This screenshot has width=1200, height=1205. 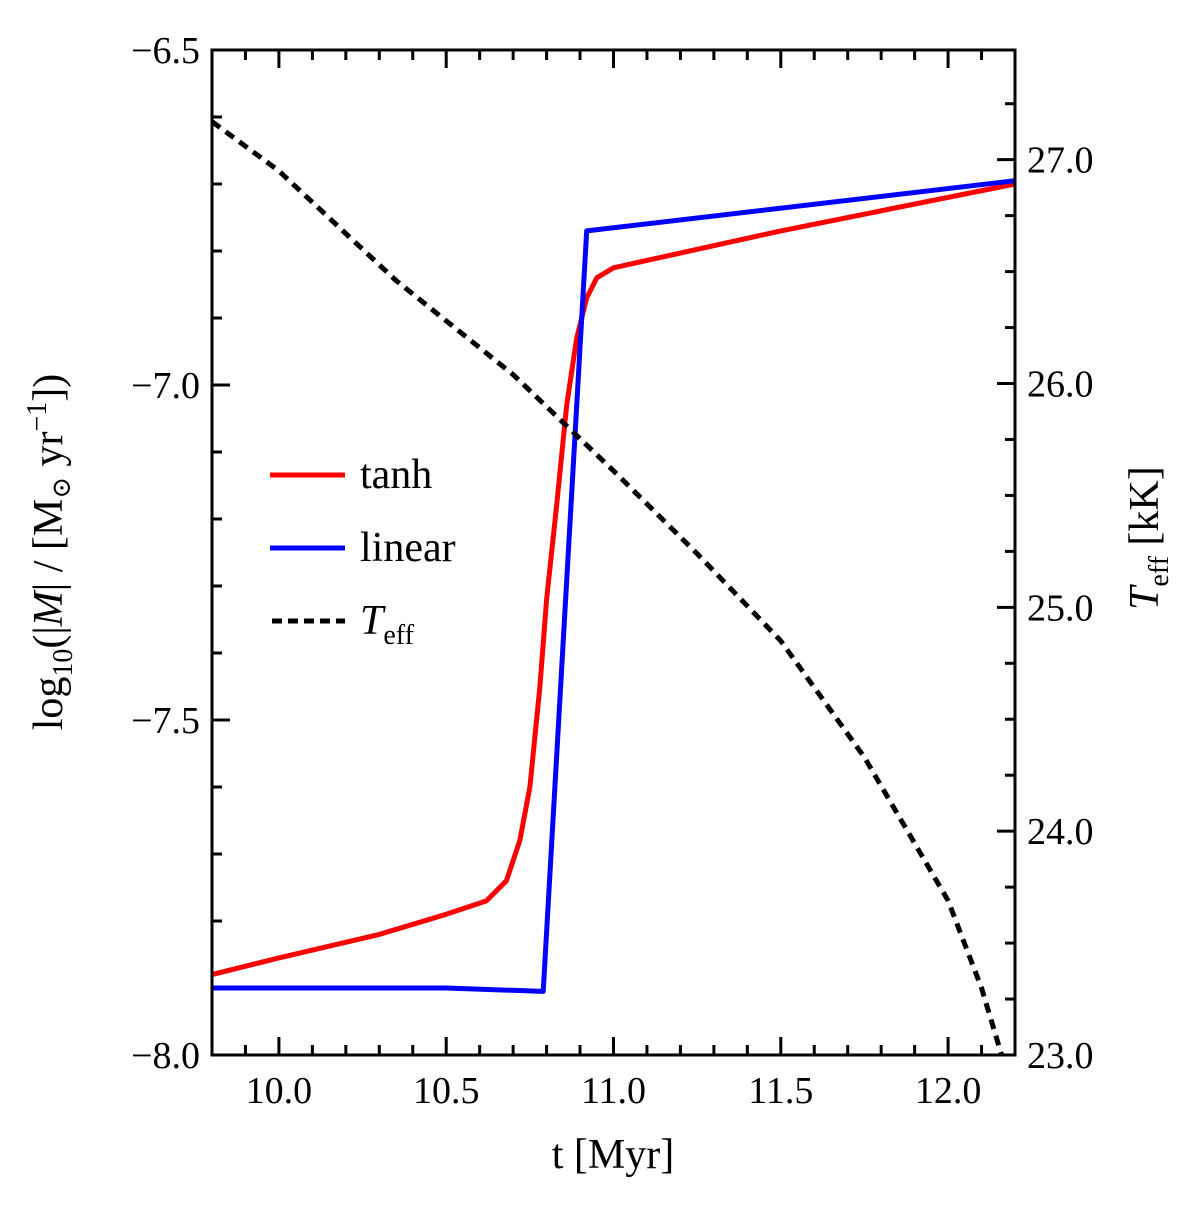 I want to click on x-tick-label: 11.5, so click(x=780, y=1091).